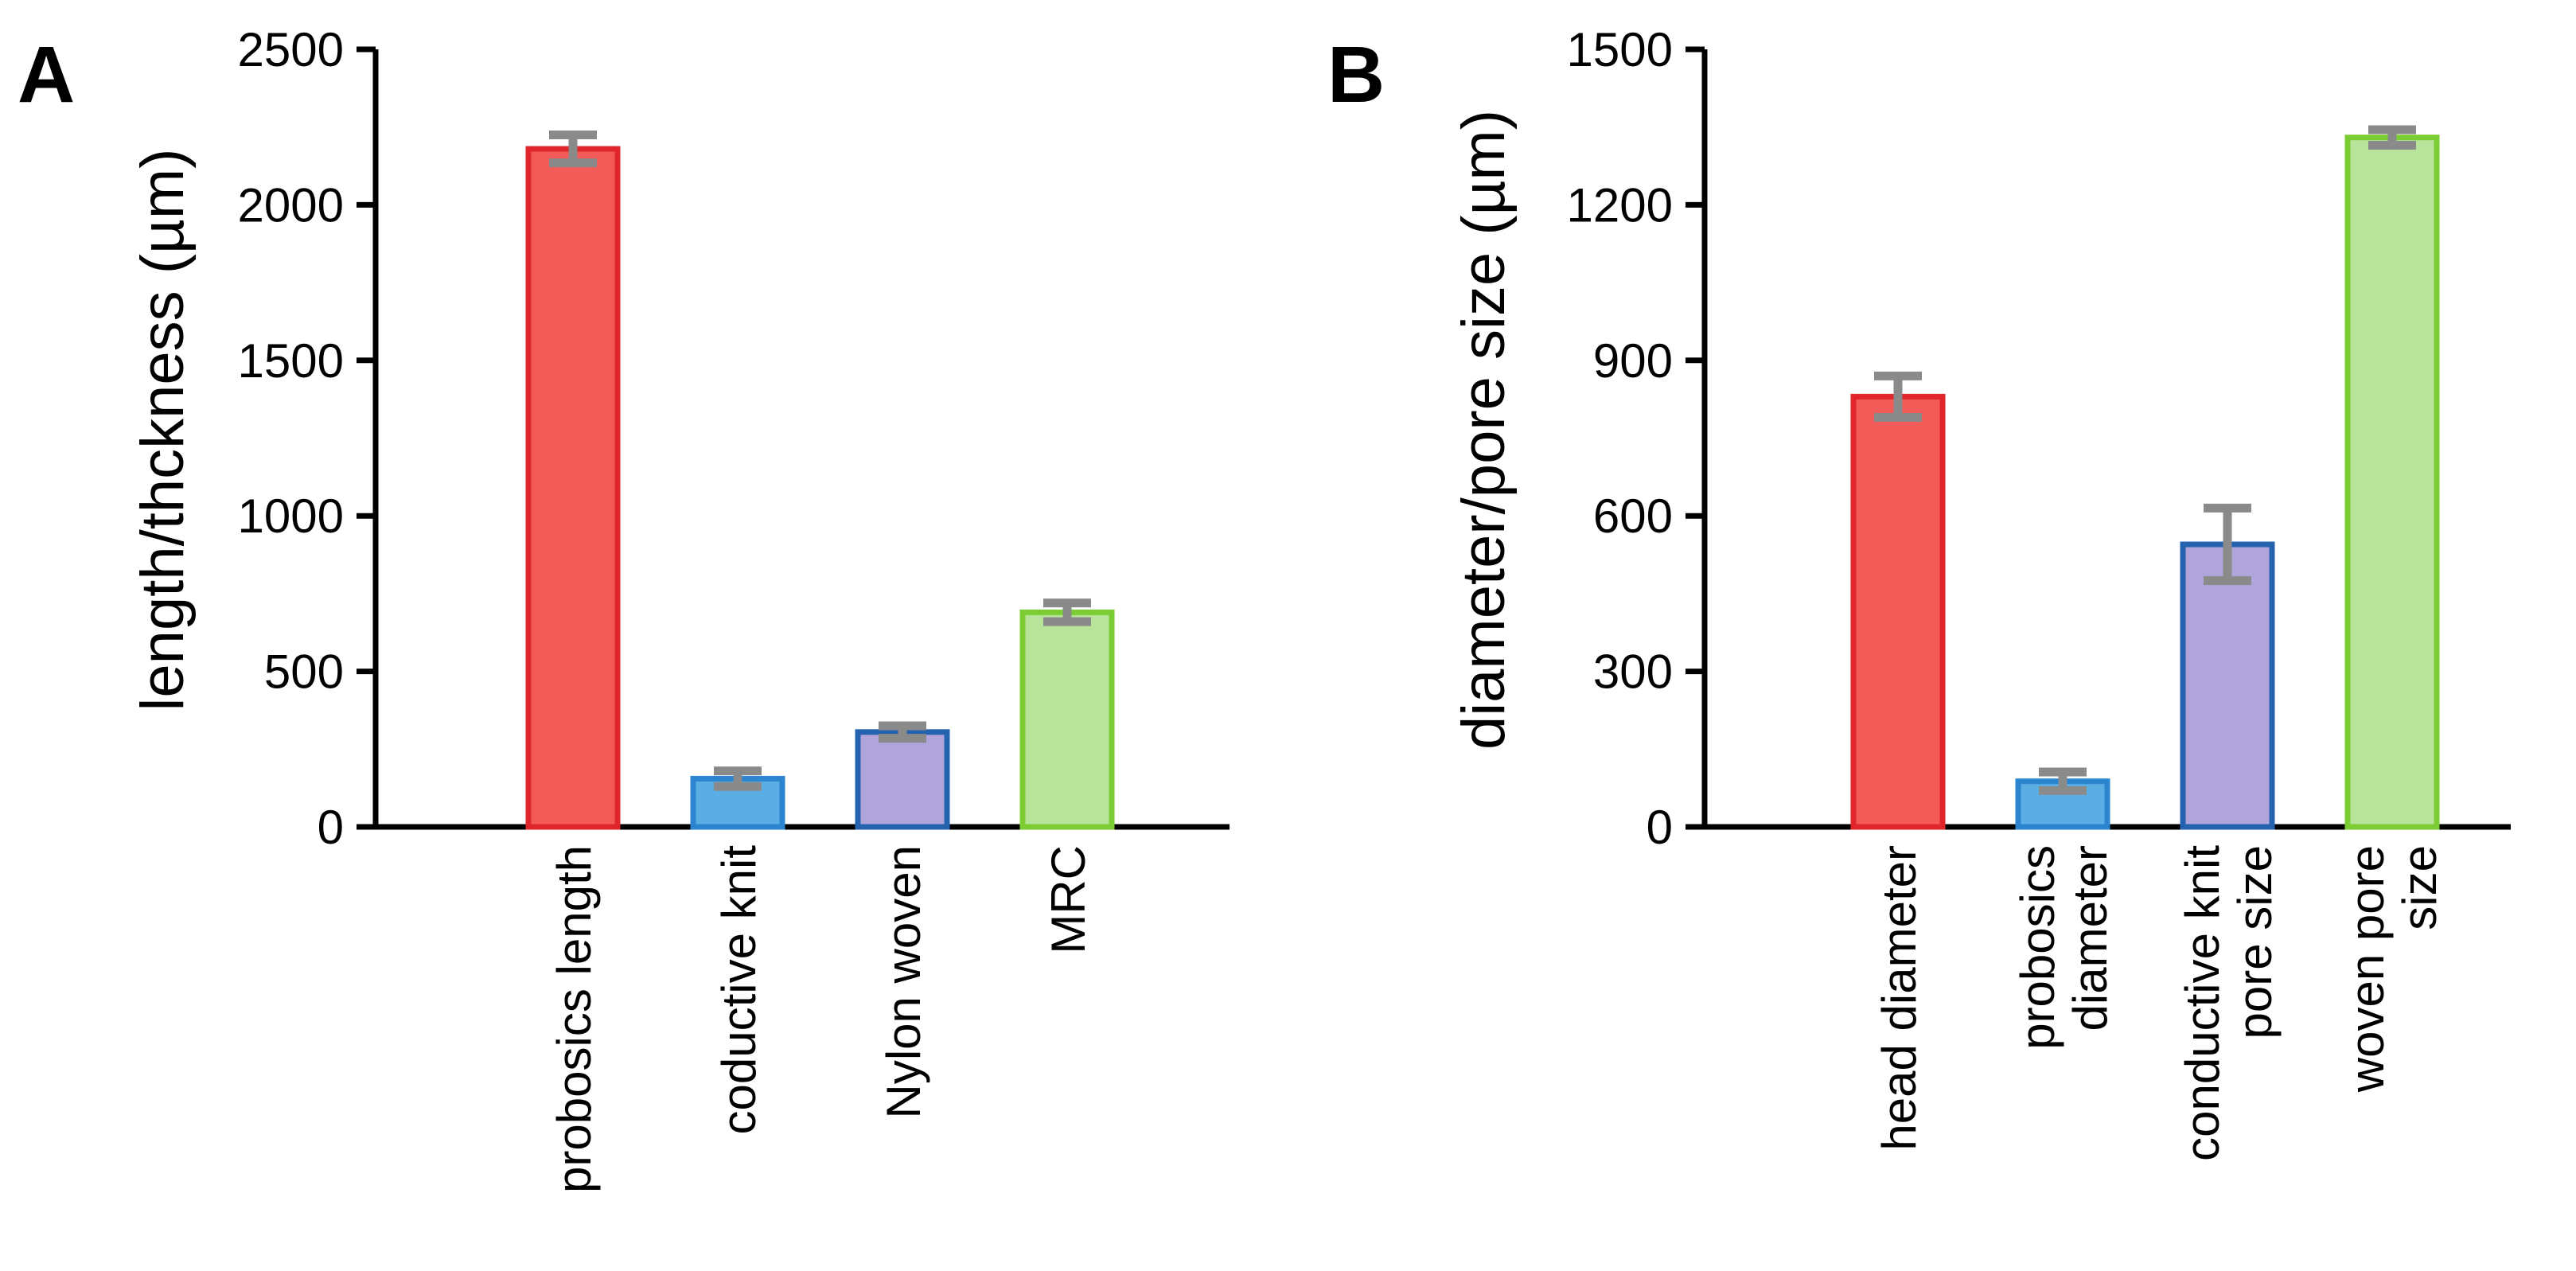 This screenshot has width=2576, height=1271. Describe the element at coordinates (1068, 899) in the screenshot. I see `category-label-a-3: MRC` at that location.